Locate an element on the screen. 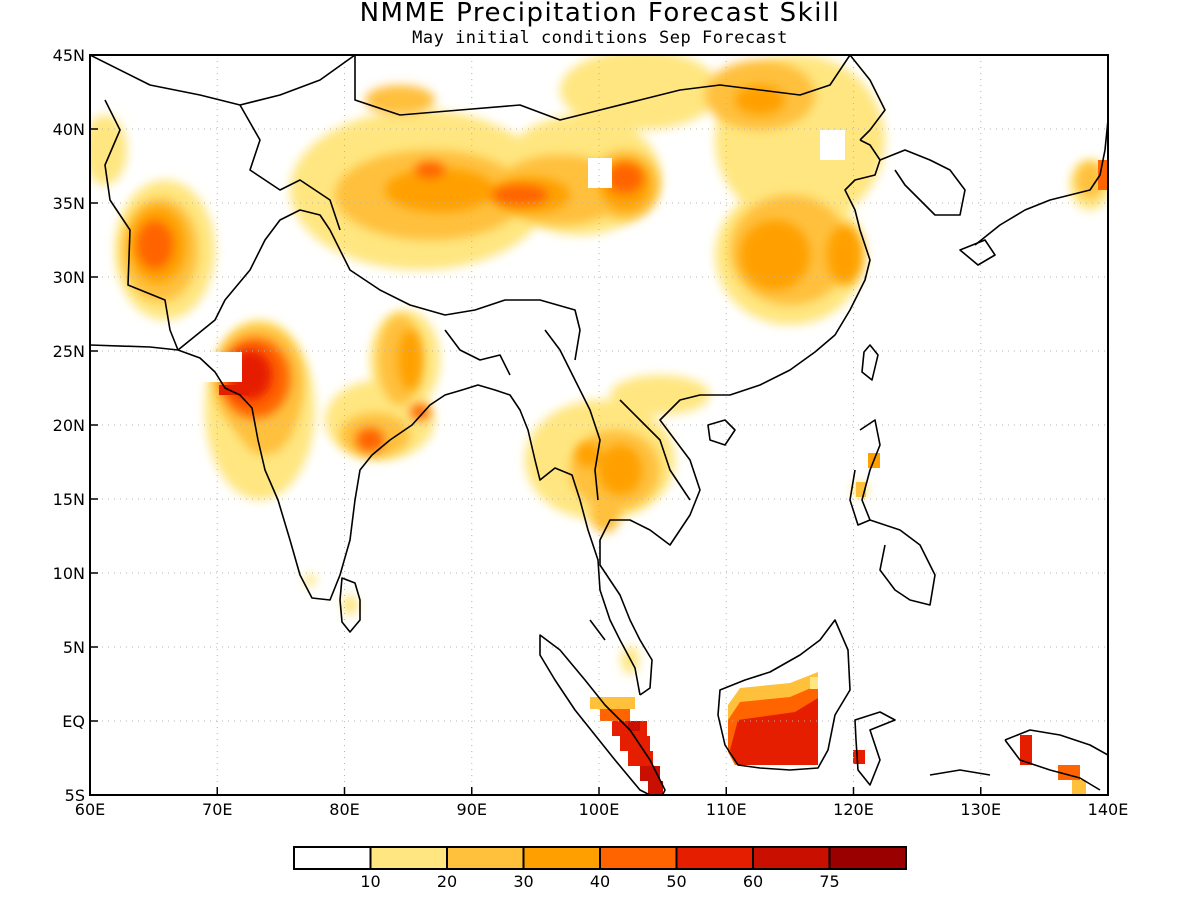 The height and width of the screenshot is (900, 1200). lon-tick-label: 60E is located at coordinates (90, 809).